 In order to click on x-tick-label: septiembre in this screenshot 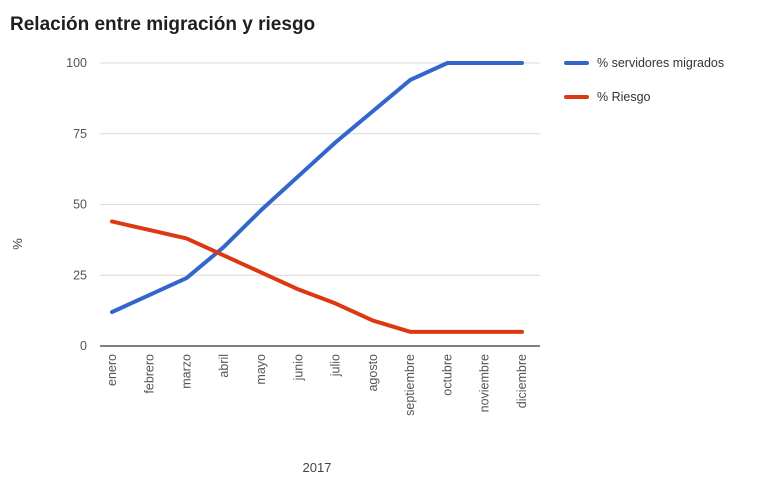, I will do `click(410, 385)`.